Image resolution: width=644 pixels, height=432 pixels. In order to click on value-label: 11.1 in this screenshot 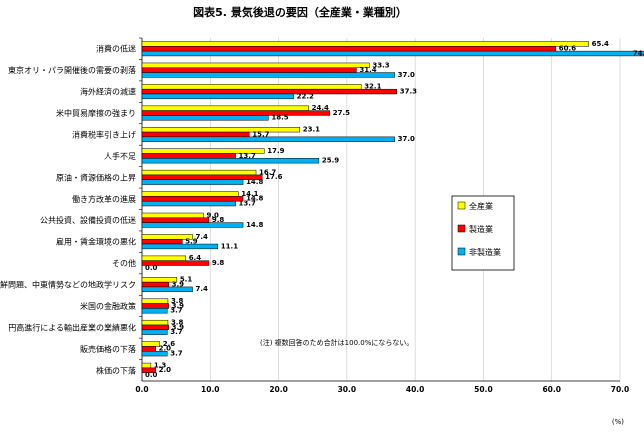, I will do `click(229, 246)`.